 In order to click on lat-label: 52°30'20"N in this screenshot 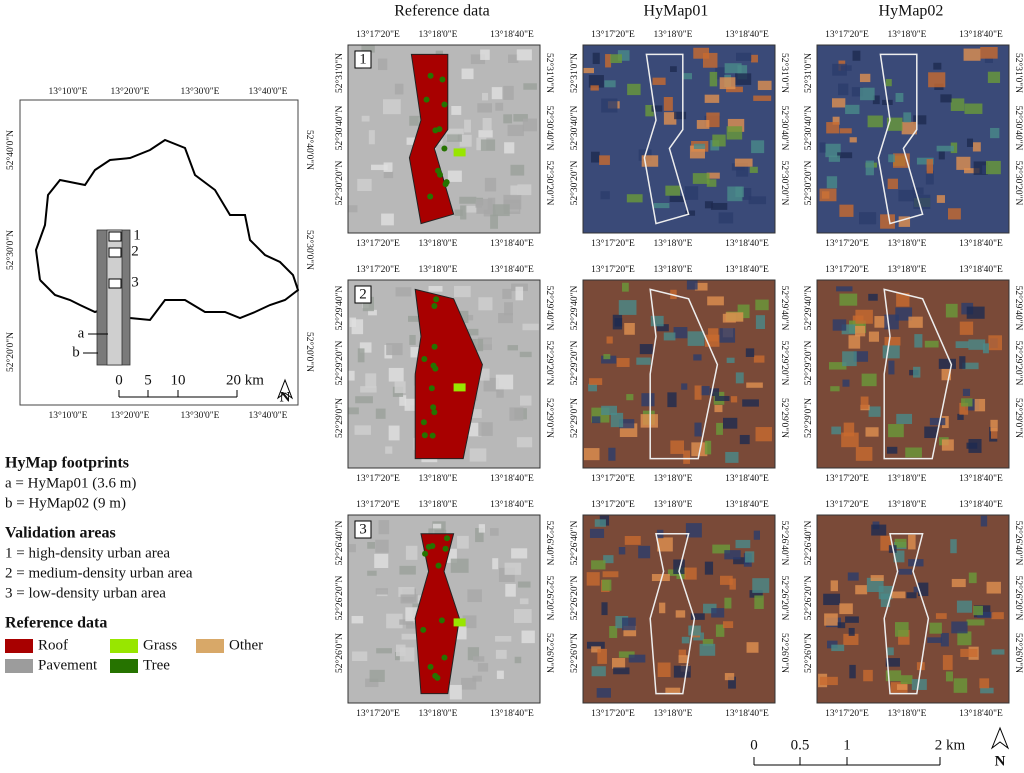, I will do `click(1018, 183)`.